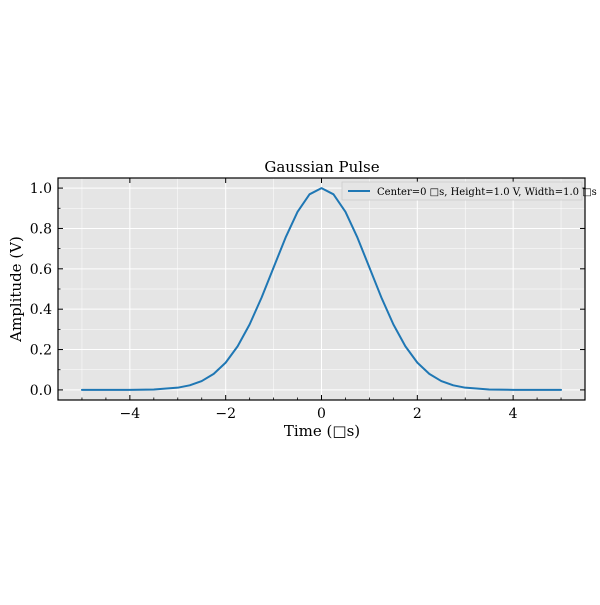 This screenshot has height=605, width=600. What do you see at coordinates (225, 414) in the screenshot?
I see `x-tick-label: −2` at bounding box center [225, 414].